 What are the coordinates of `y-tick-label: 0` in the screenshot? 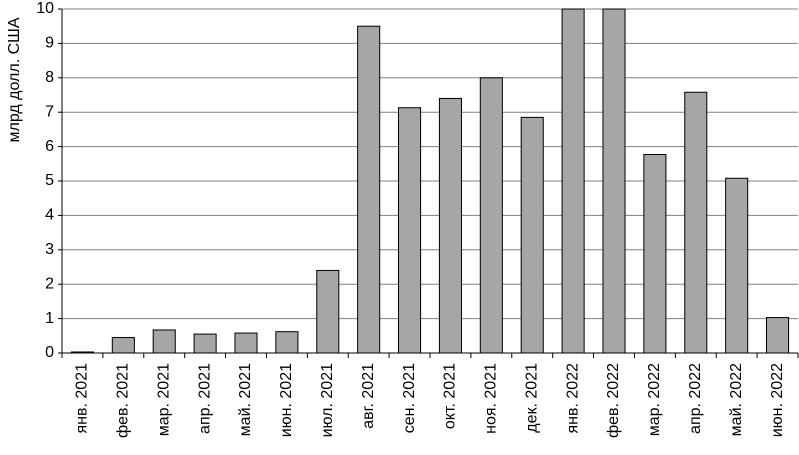 It's located at (49, 352).